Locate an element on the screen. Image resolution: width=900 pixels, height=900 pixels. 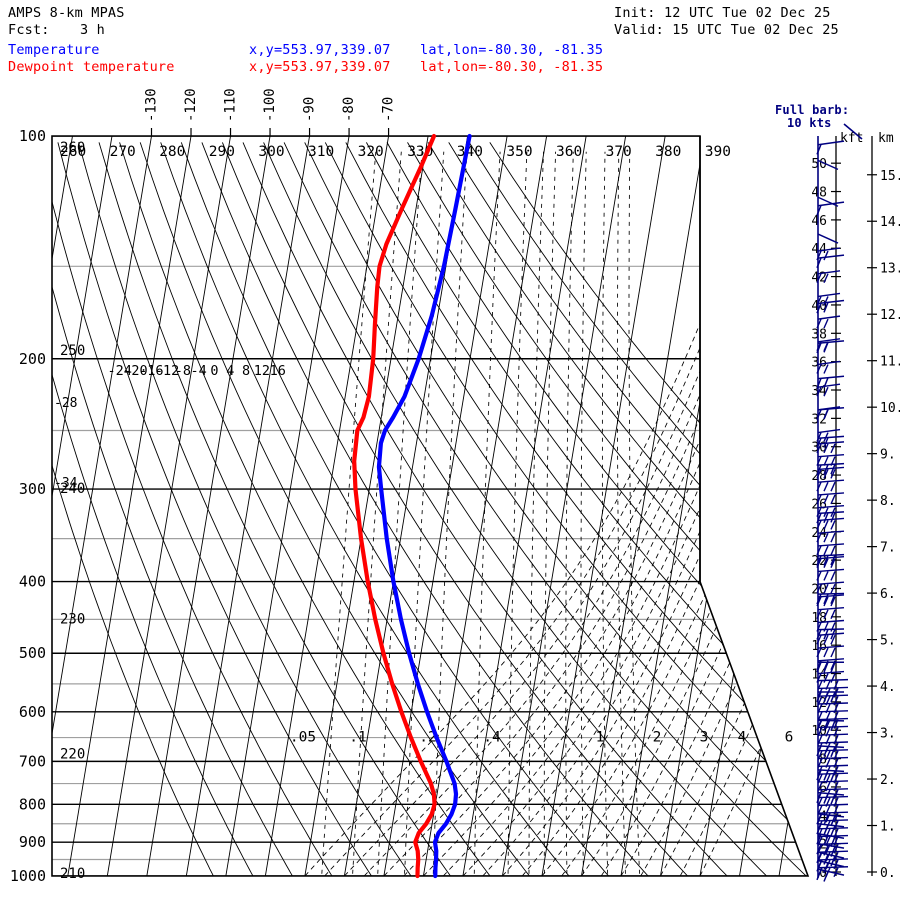
kft-tick-label: 4 is located at coordinates (823, 816).